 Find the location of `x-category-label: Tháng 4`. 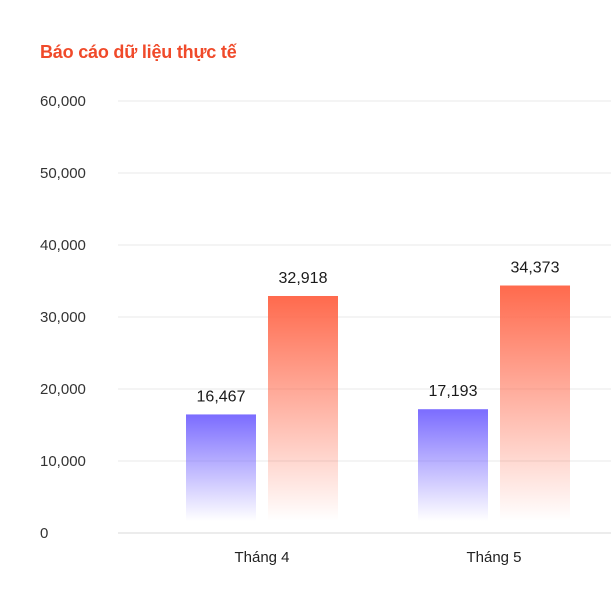

x-category-label: Tháng 4 is located at coordinates (261, 557).